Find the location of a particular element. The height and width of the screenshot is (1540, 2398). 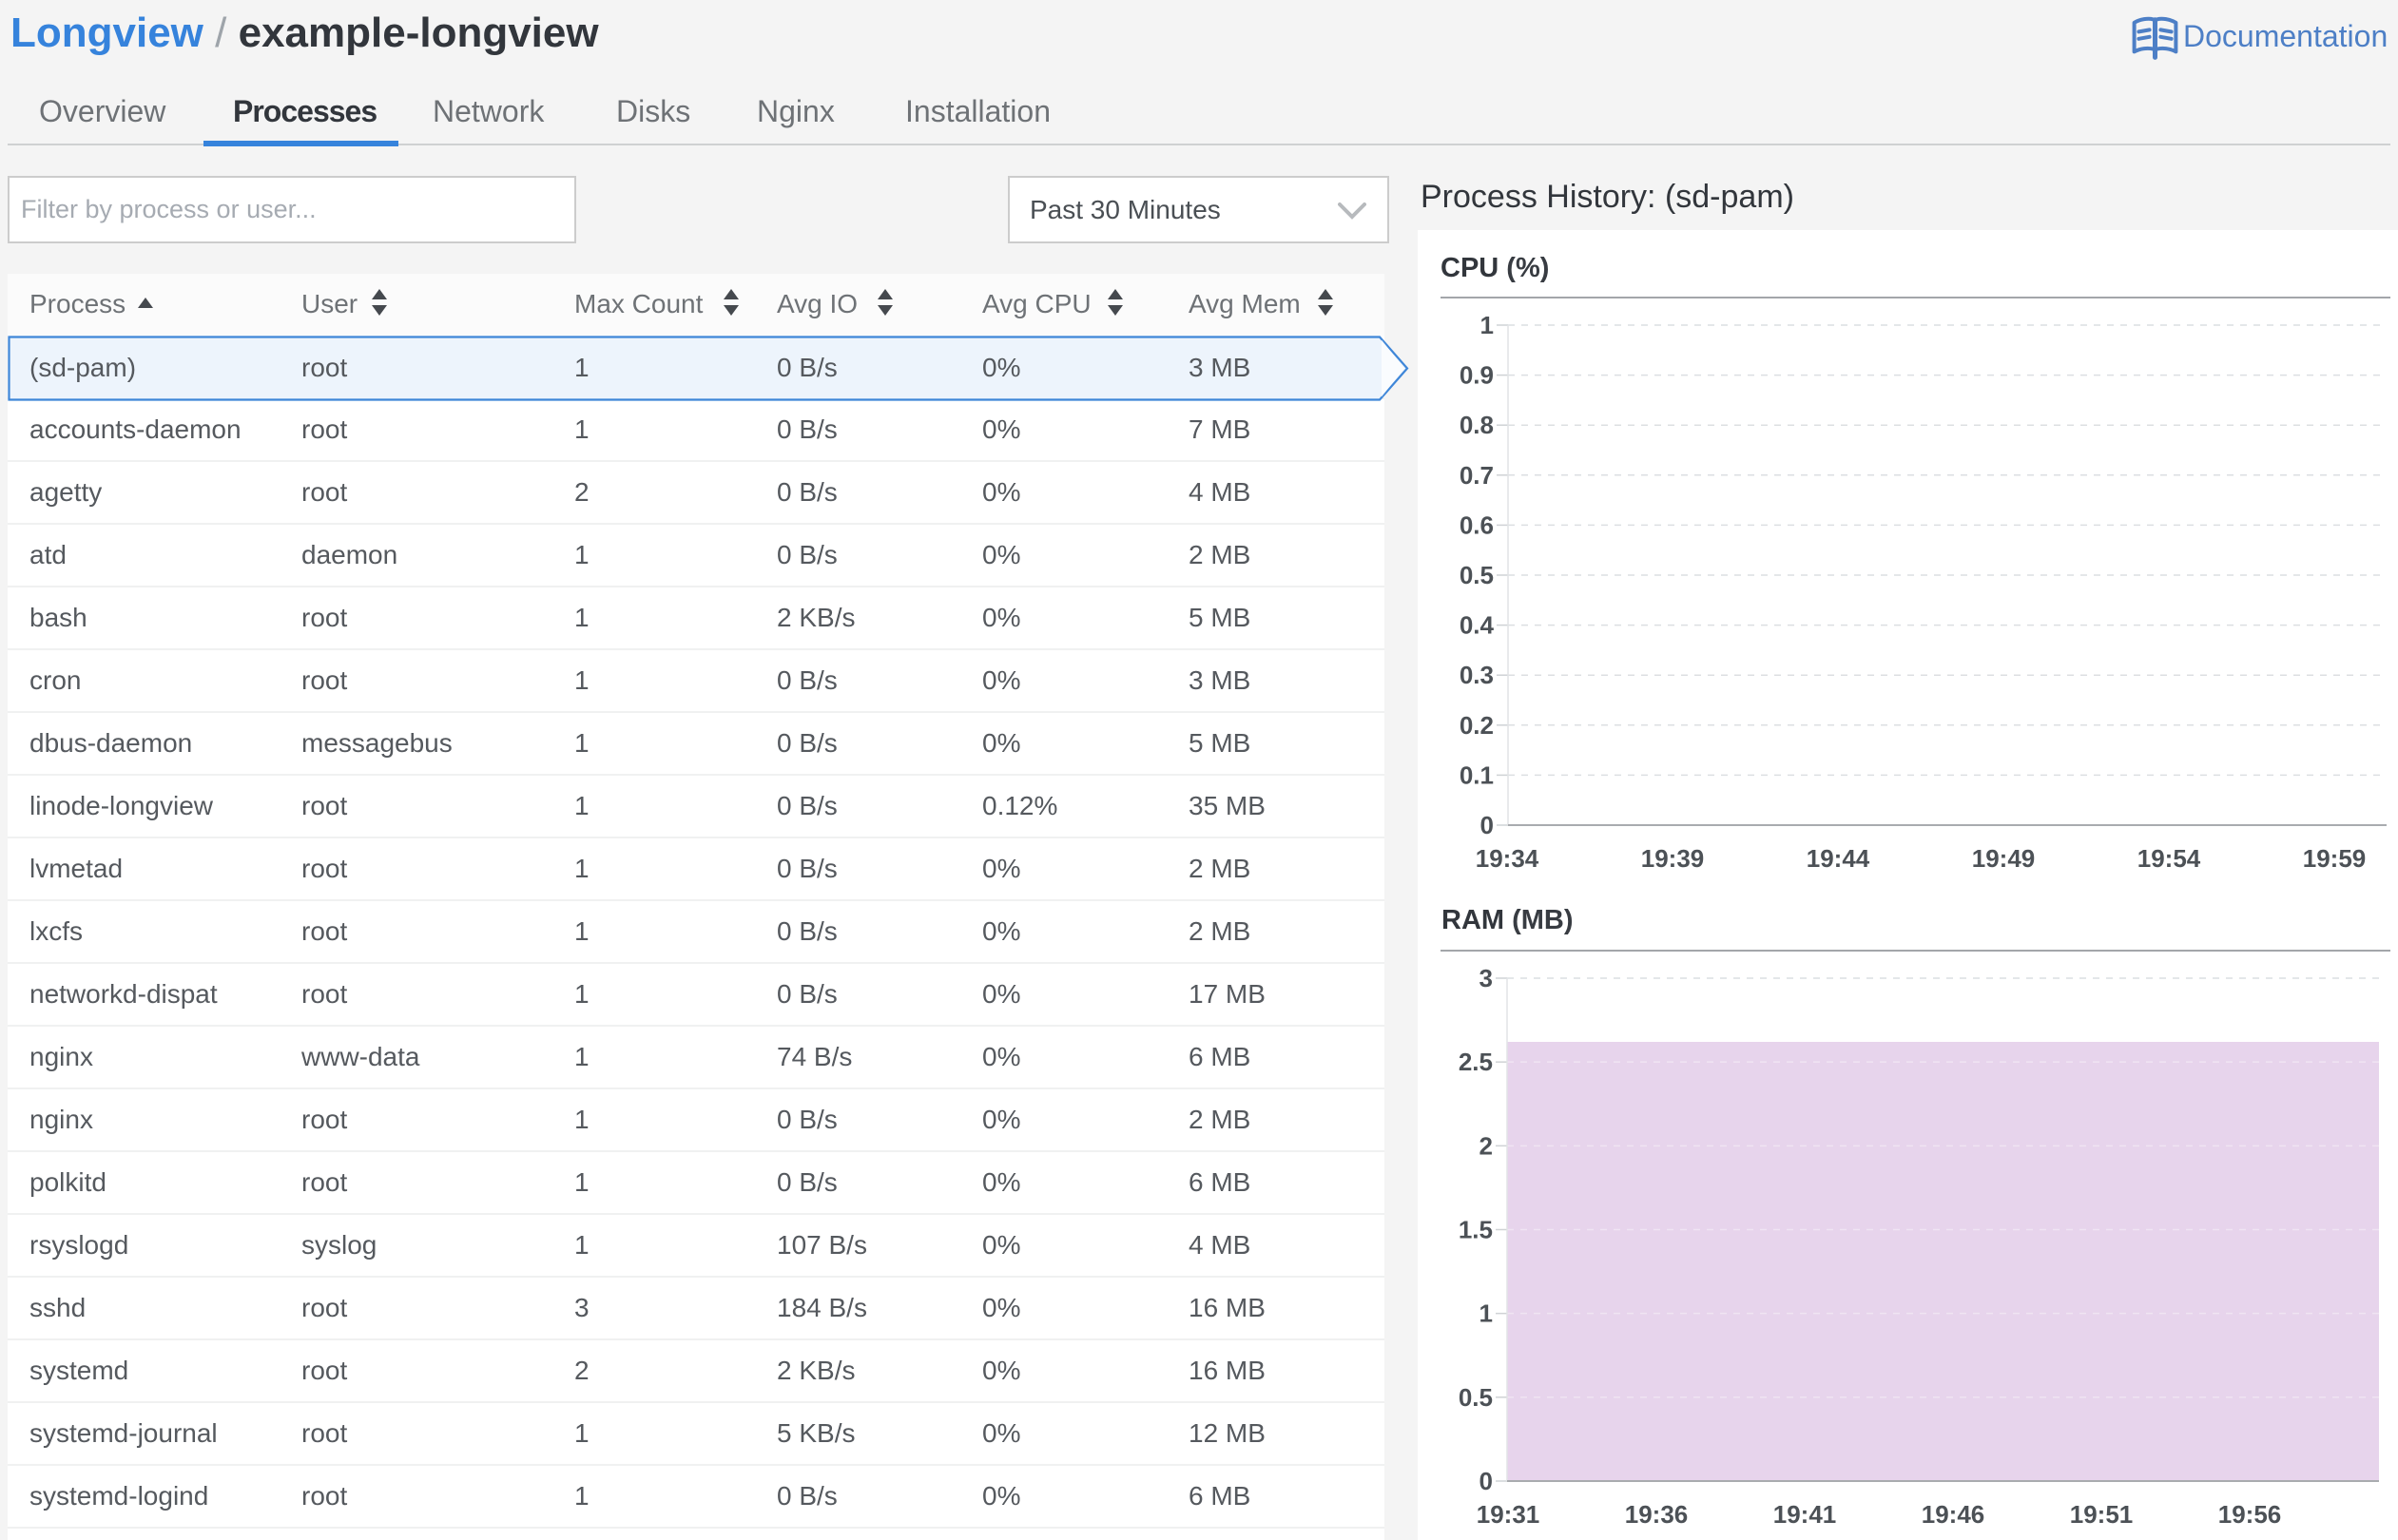

svg-text: 0.8 is located at coordinates (1477, 425).